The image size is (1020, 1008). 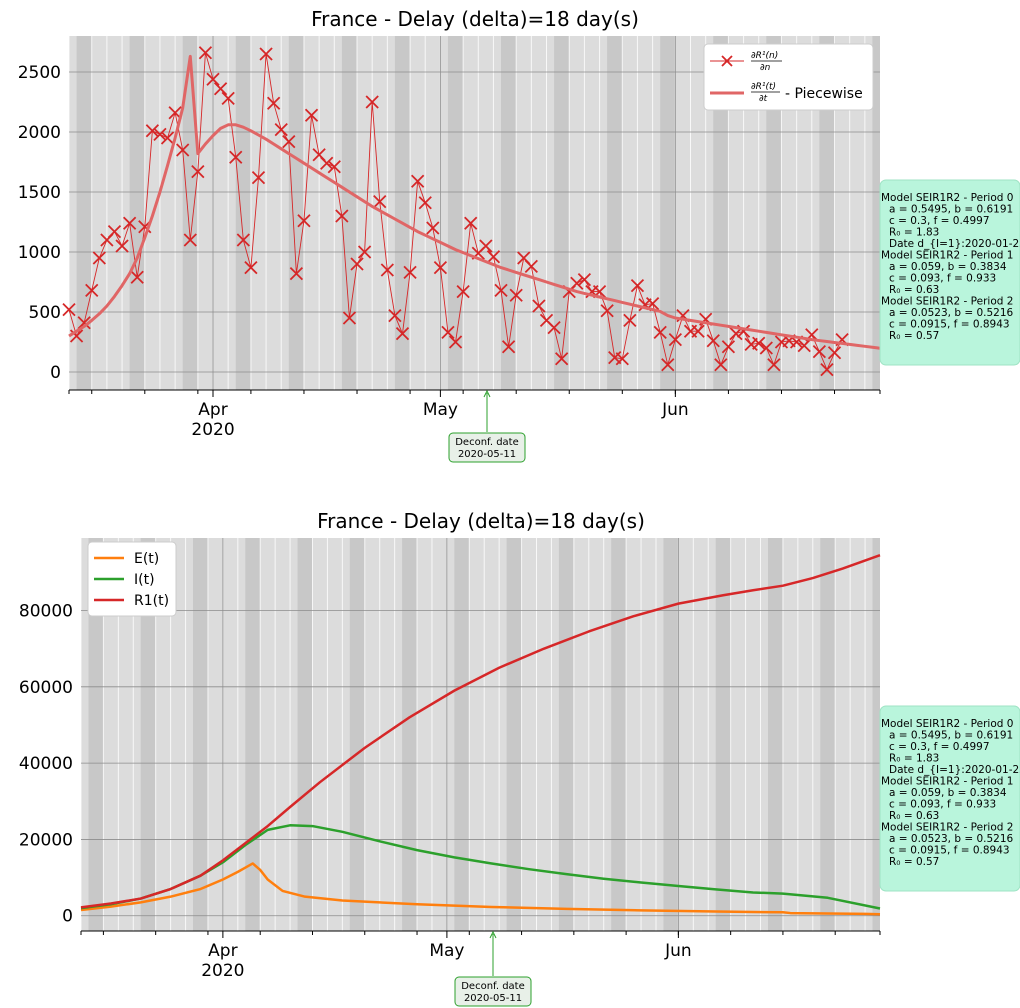 What do you see at coordinates (212, 410) in the screenshot?
I see `x-tick-label: Apr` at bounding box center [212, 410].